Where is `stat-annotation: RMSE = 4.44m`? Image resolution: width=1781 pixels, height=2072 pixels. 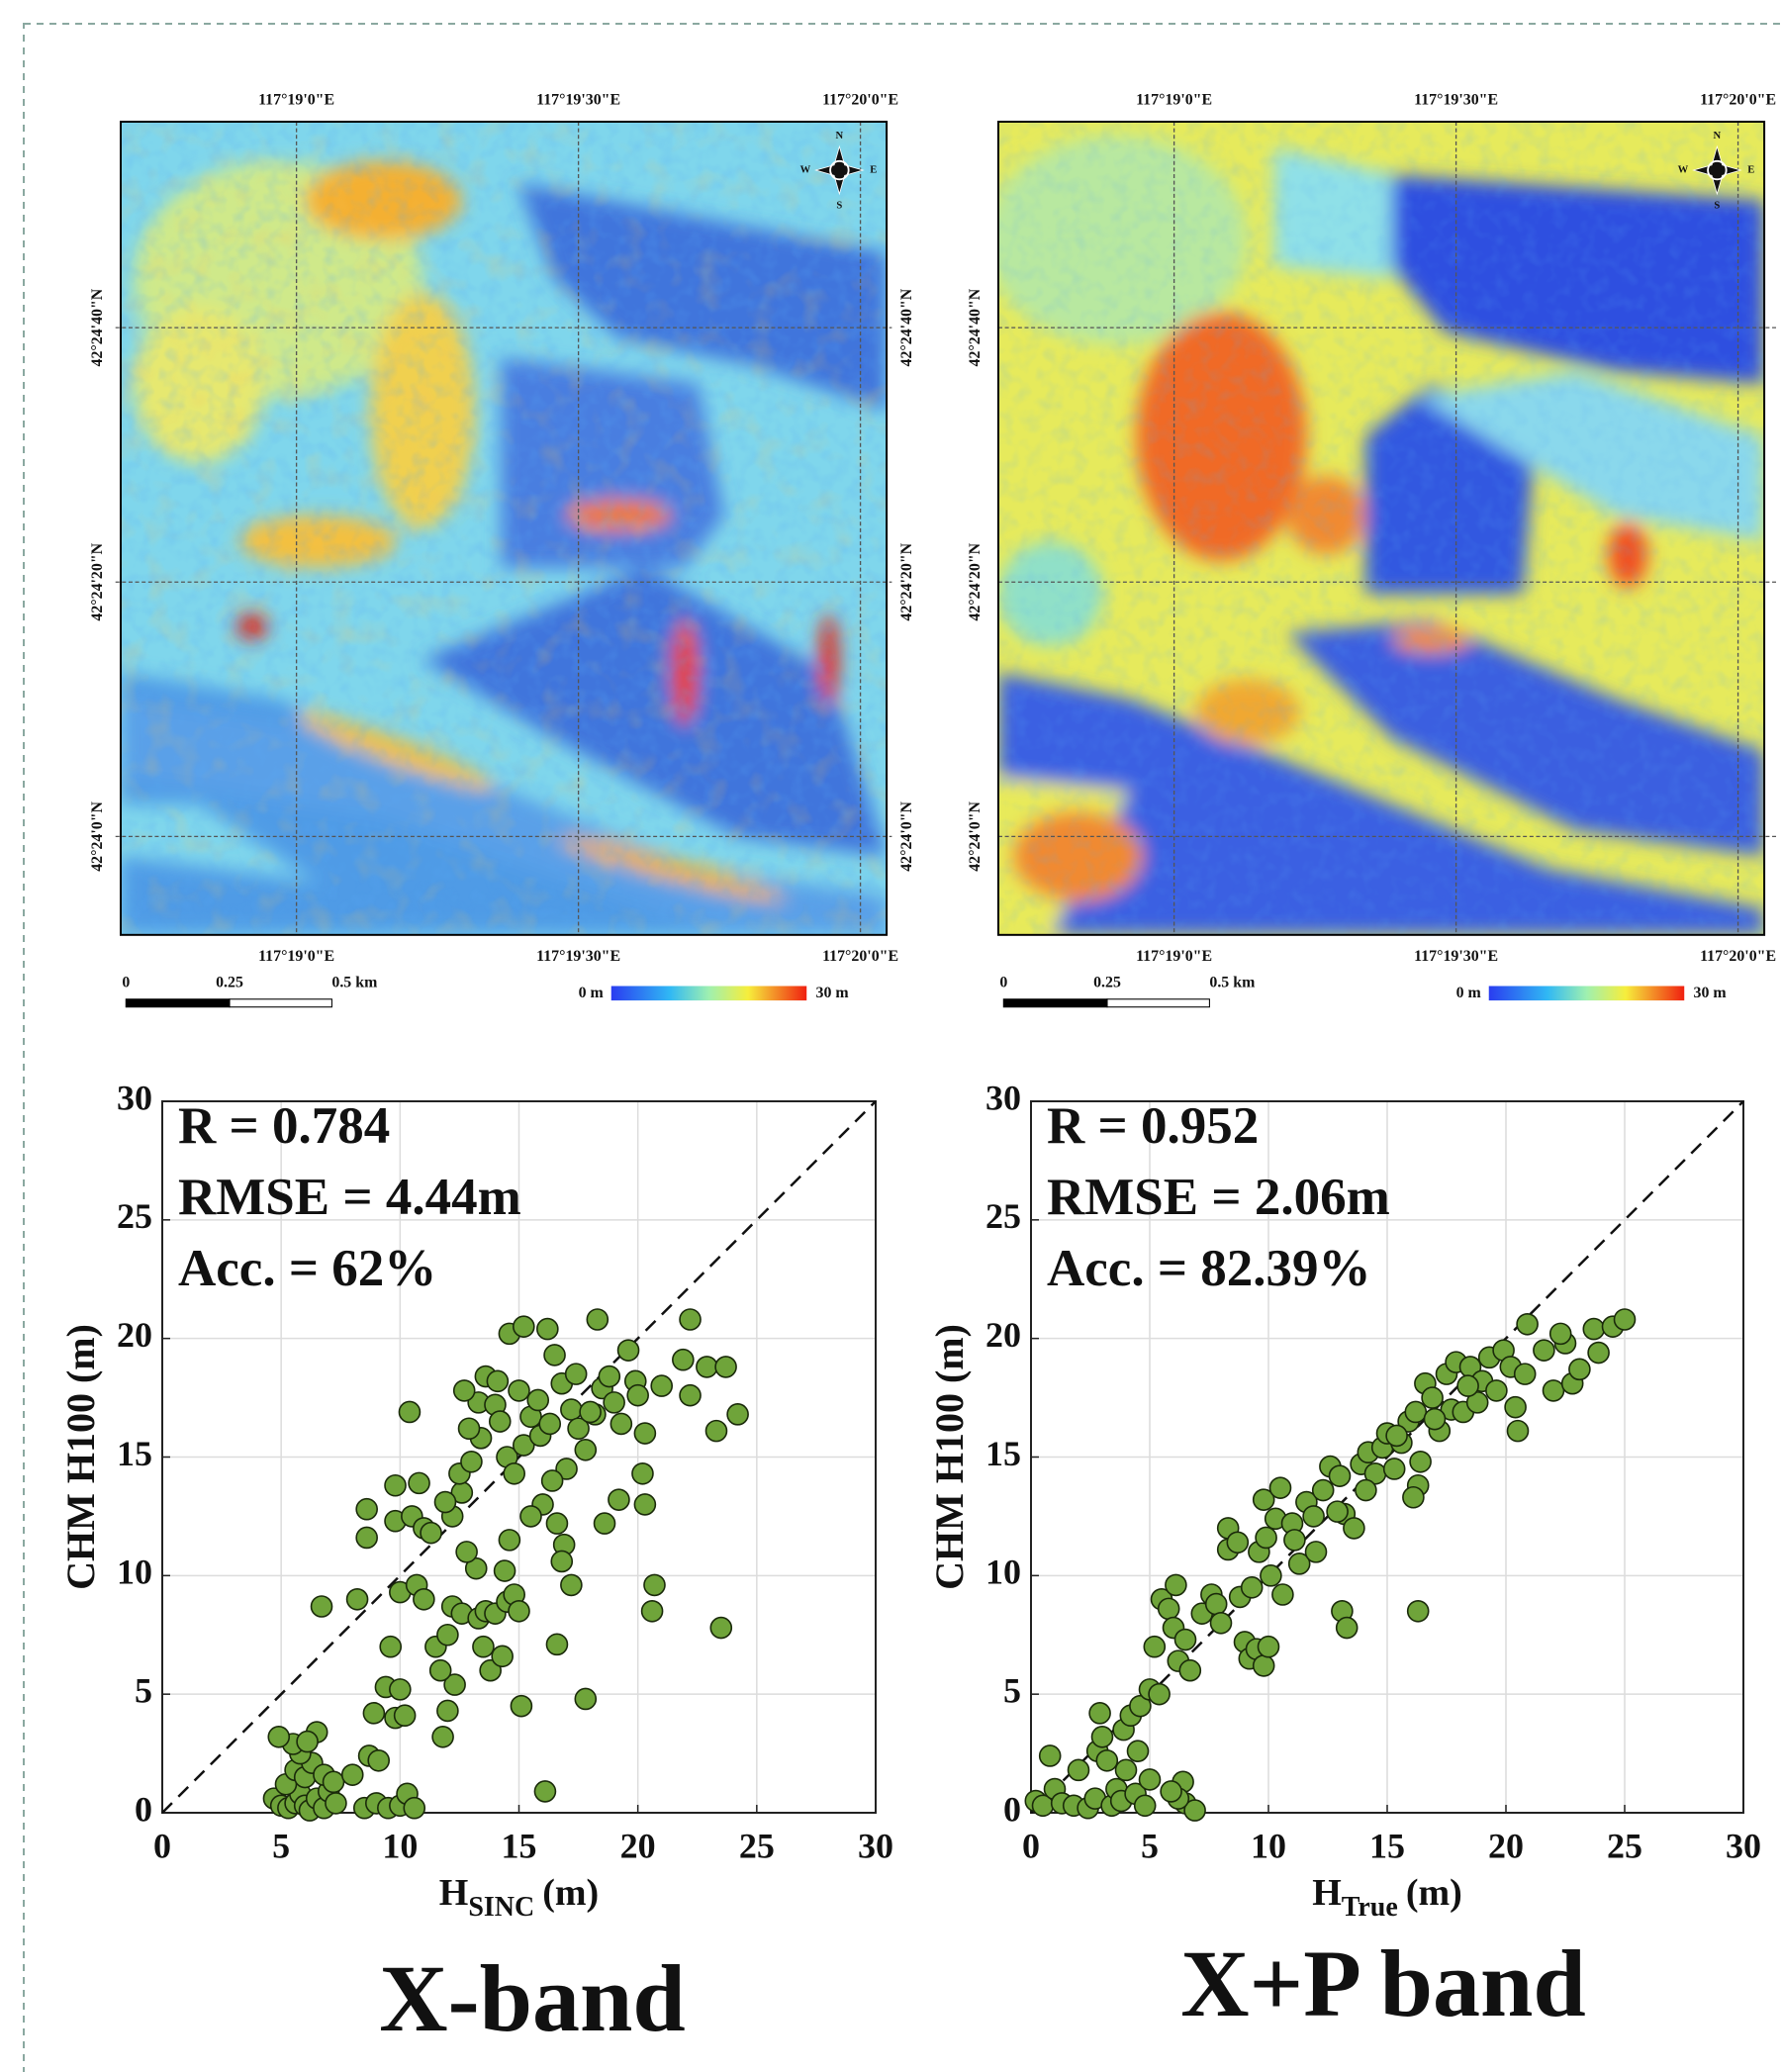
stat-annotation: RMSE = 4.44m is located at coordinates (349, 1197).